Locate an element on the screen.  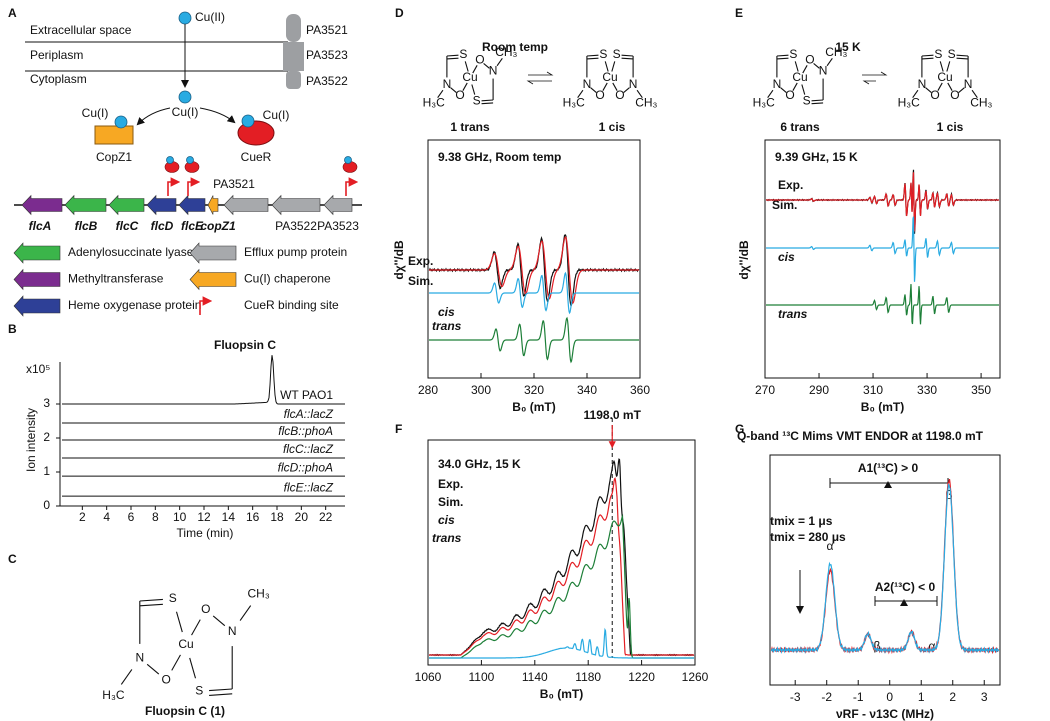
x-axis-label: νRF - ν13C (MHz) is located at coordinates (885, 714).